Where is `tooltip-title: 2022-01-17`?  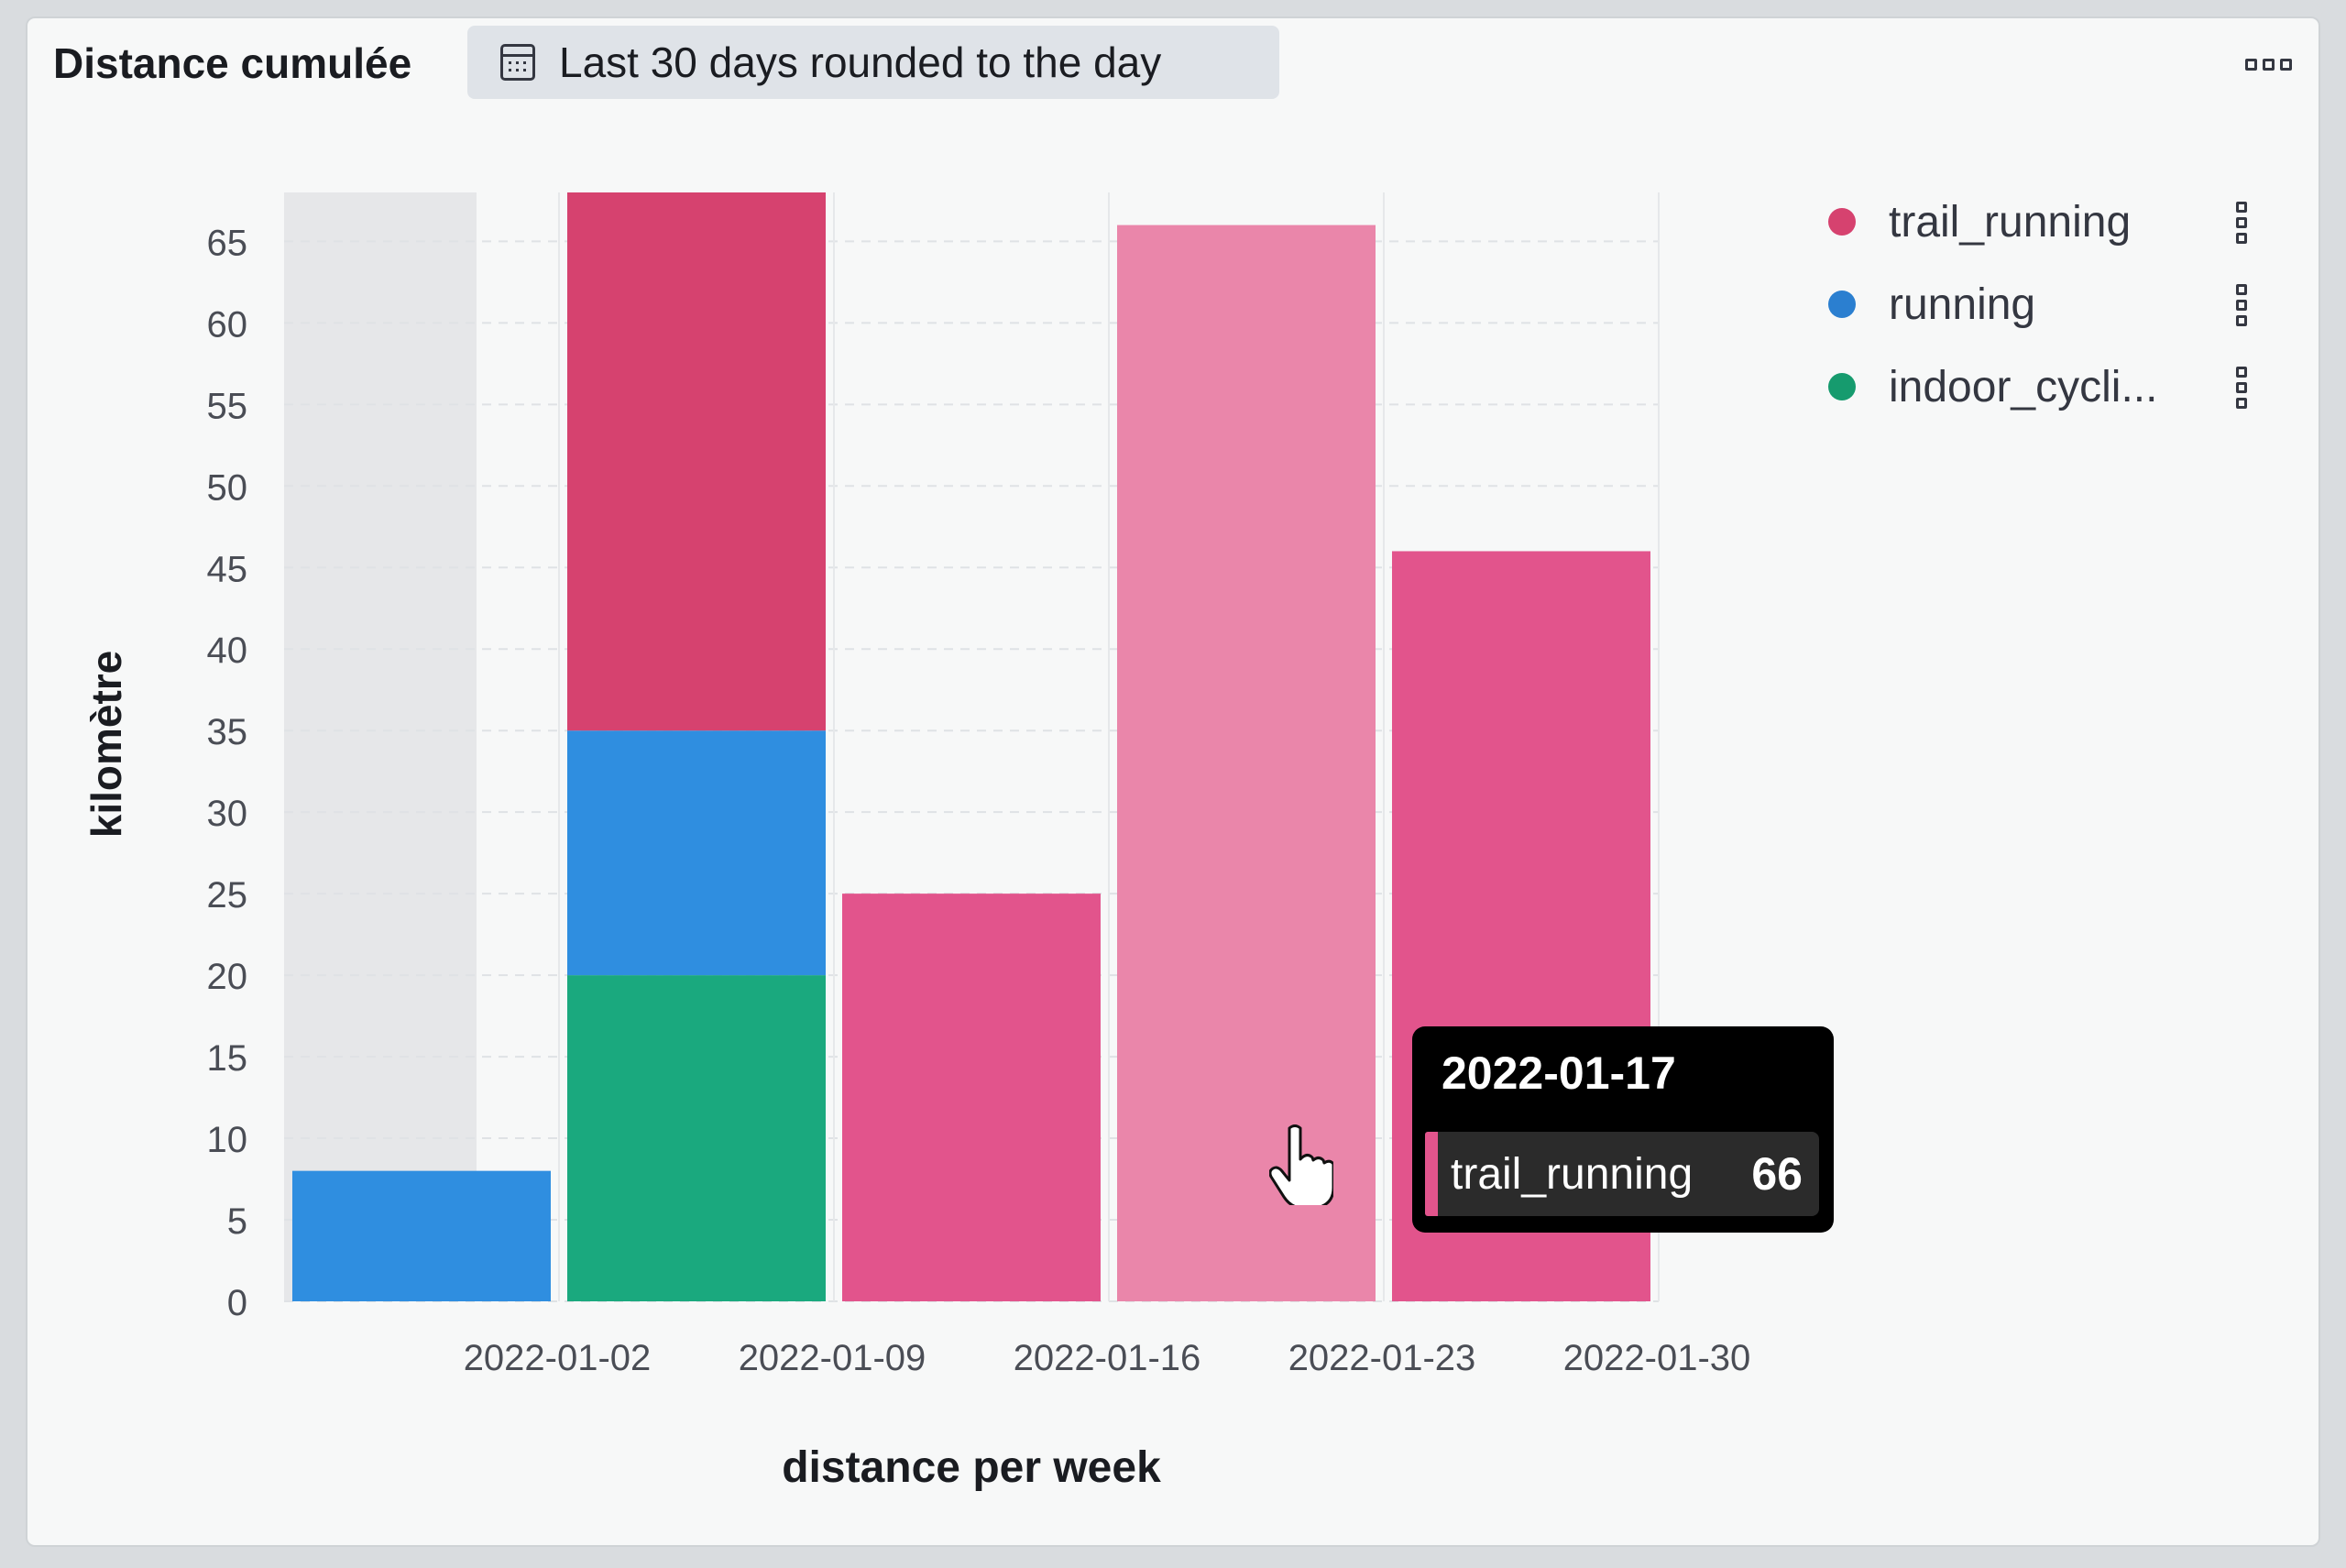
tooltip-title: 2022-01-17 is located at coordinates (1559, 1073).